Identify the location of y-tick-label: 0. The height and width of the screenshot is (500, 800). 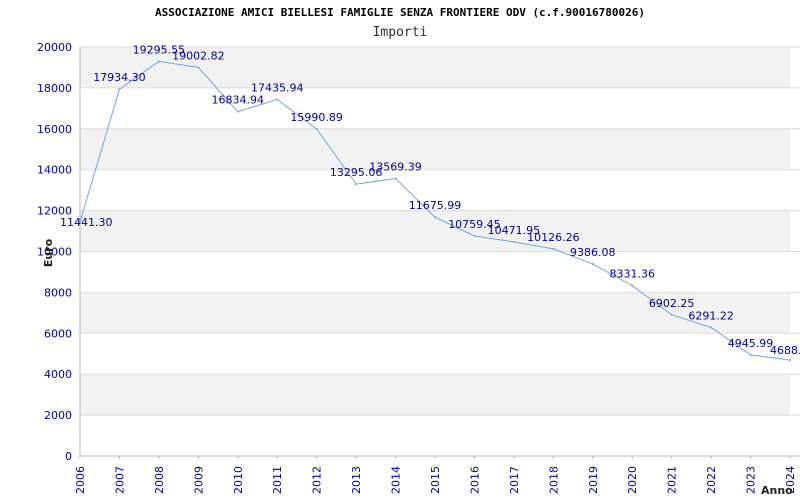
(68, 456).